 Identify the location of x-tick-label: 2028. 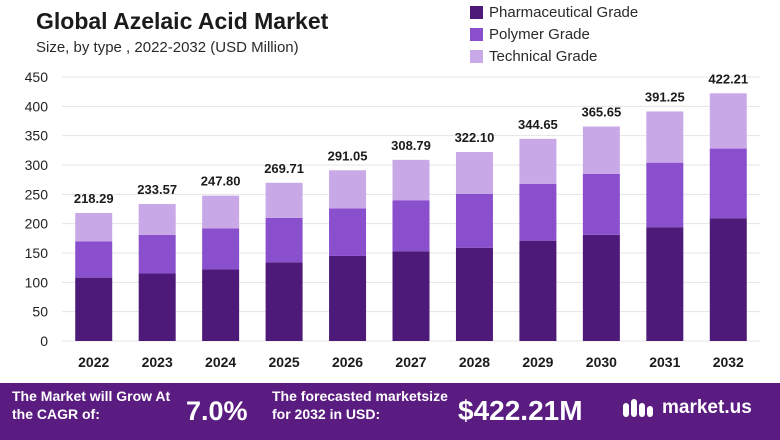
(474, 362).